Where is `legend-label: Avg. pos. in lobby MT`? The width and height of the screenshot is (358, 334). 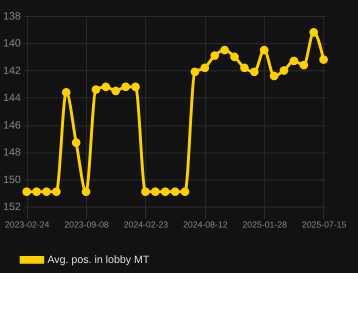 legend-label: Avg. pos. in lobby MT is located at coordinates (98, 260).